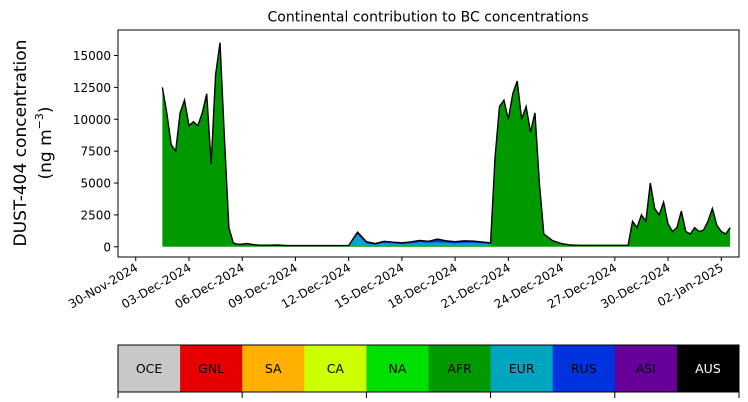 Image resolution: width=748 pixels, height=402 pixels. I want to click on y-axis-label-close: ), so click(46, 109).